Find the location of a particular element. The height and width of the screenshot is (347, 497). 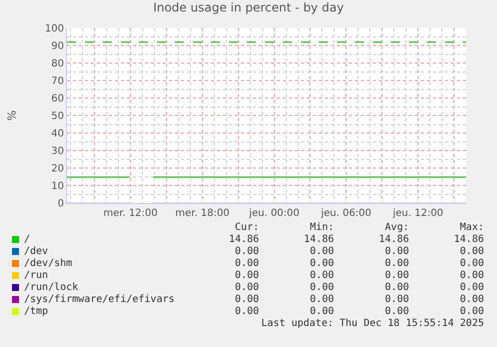

text: Min: is located at coordinates (321, 228).